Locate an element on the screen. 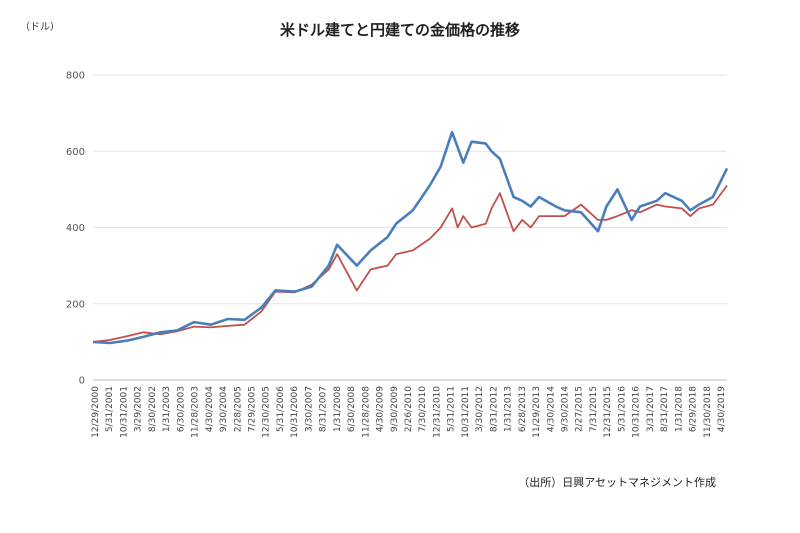 The width and height of the screenshot is (800, 533). x-tick-label: 11/28/2003 is located at coordinates (196, 412).